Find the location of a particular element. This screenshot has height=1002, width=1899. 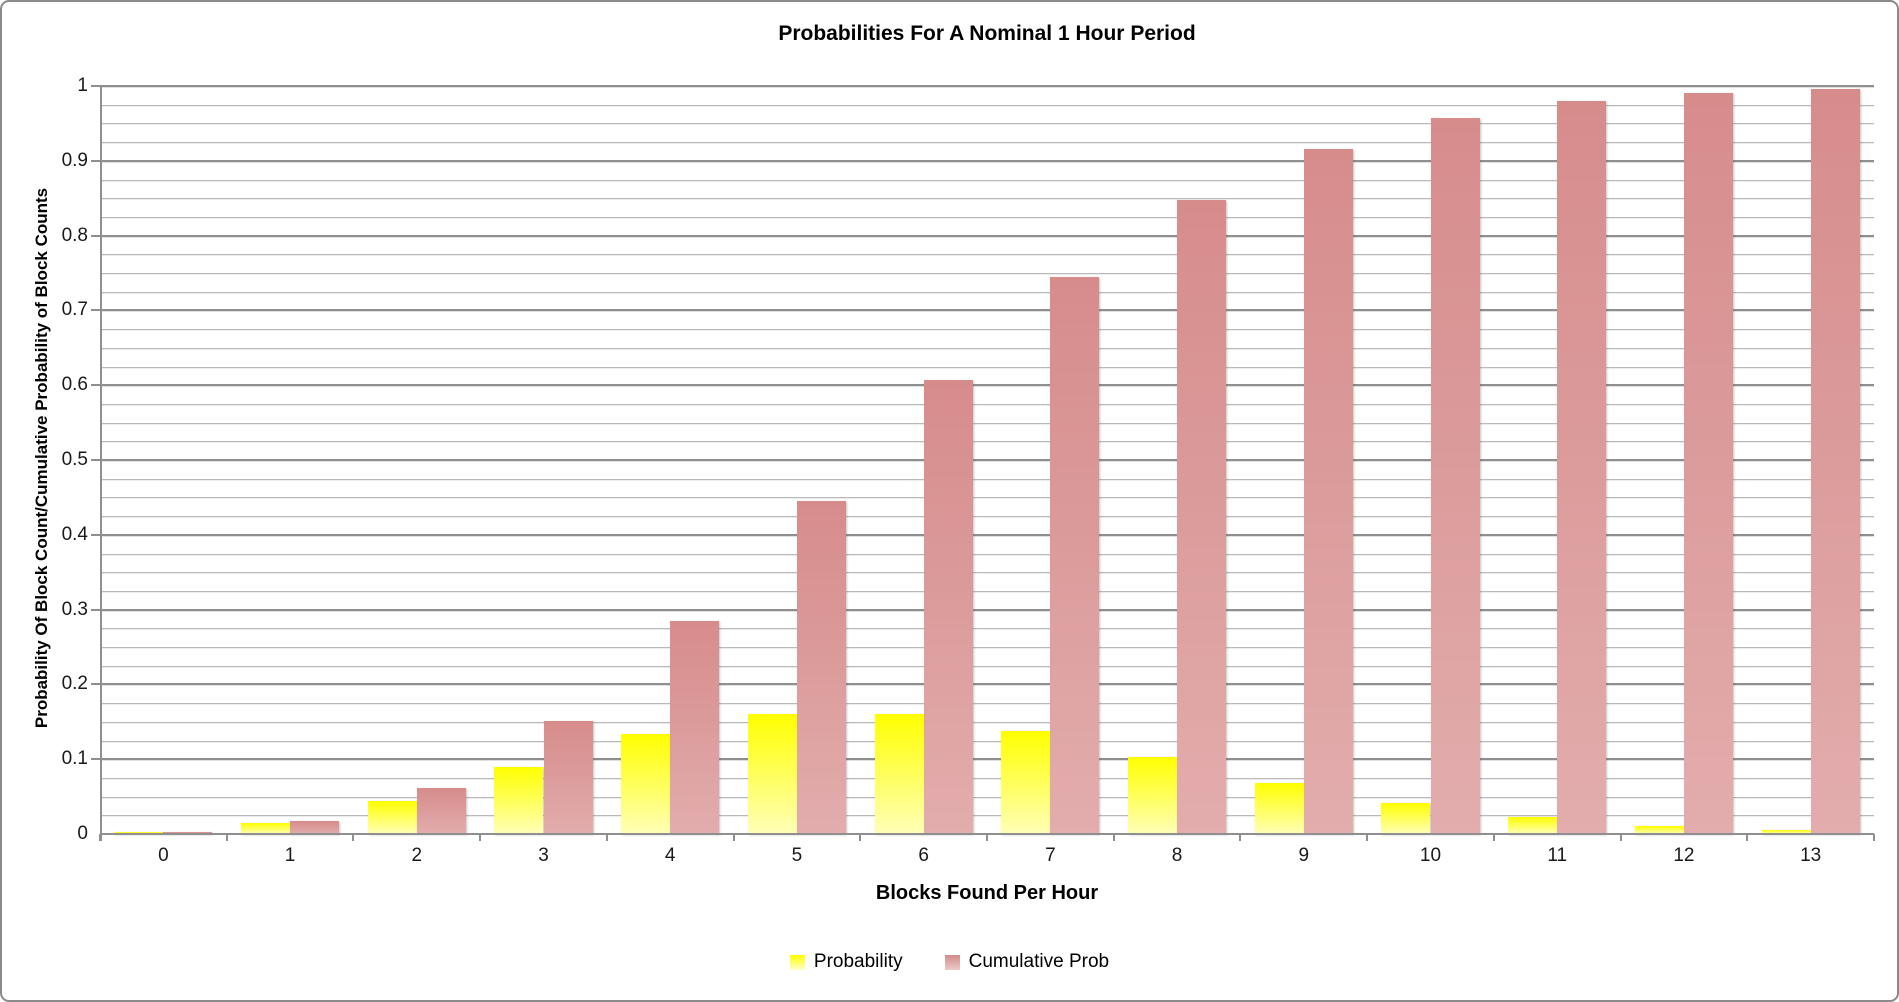

y-tick-label-0.3: 0.3 is located at coordinates (74, 609).